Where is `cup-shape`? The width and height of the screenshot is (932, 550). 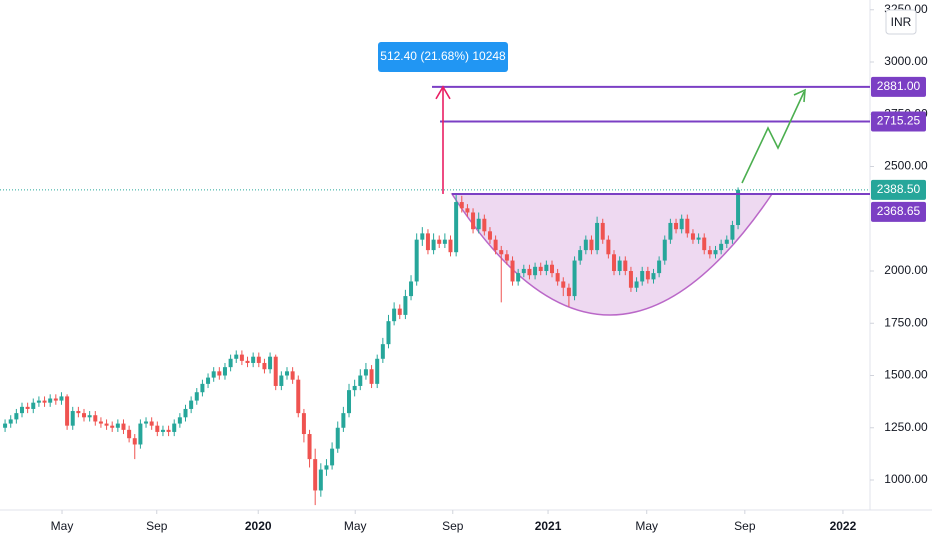
cup-shape is located at coordinates (612, 254).